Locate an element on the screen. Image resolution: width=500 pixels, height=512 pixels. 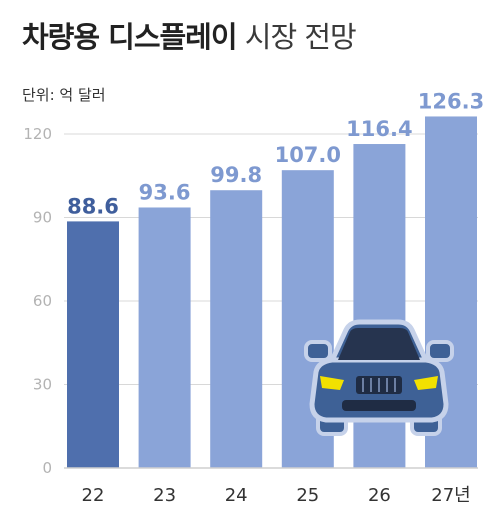
y-tick-label: 30 is located at coordinates (42, 385).